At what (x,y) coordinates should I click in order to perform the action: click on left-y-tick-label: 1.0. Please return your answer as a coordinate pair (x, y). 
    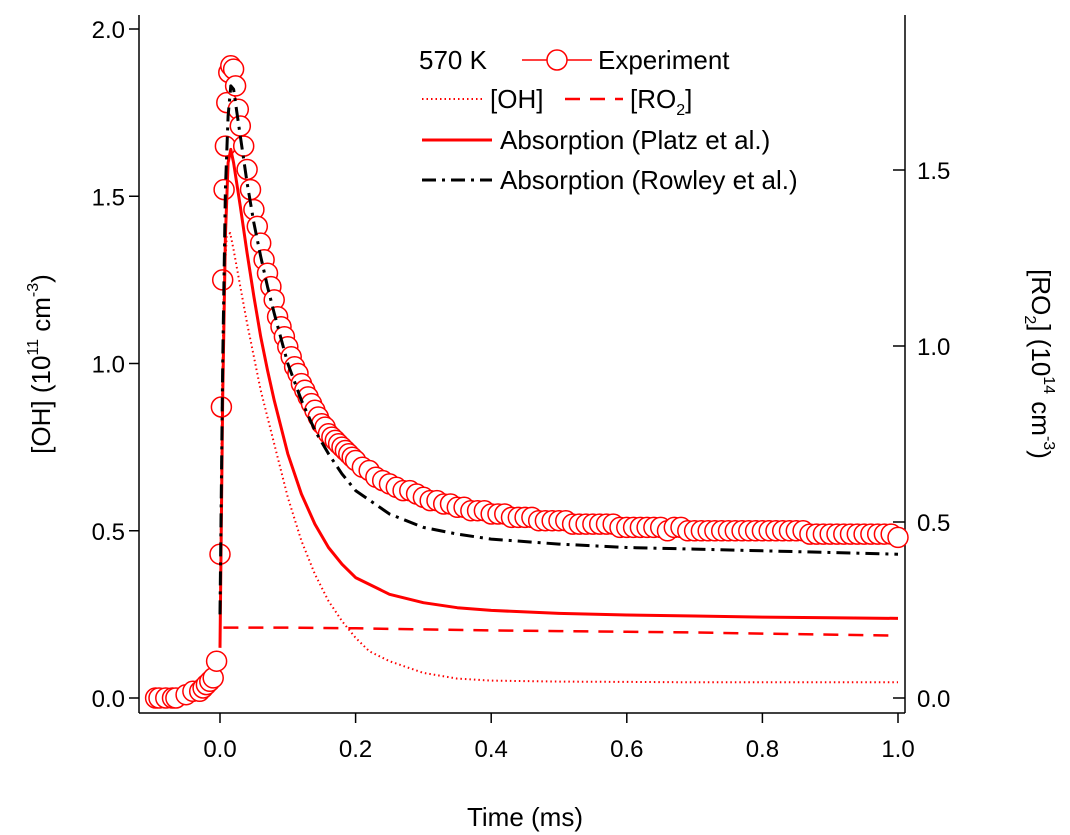
    Looking at the image, I should click on (108, 365).